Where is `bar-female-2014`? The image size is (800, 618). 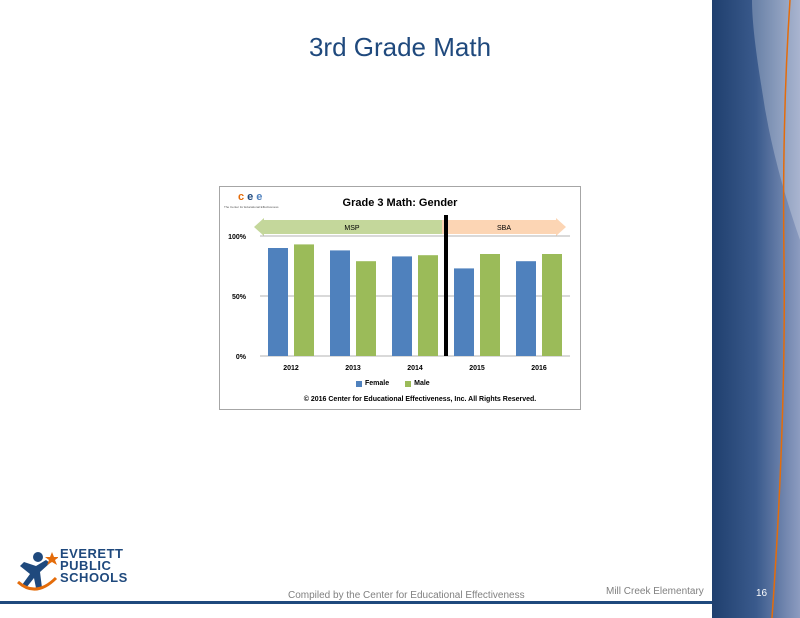
bar-female-2014 is located at coordinates (402, 306).